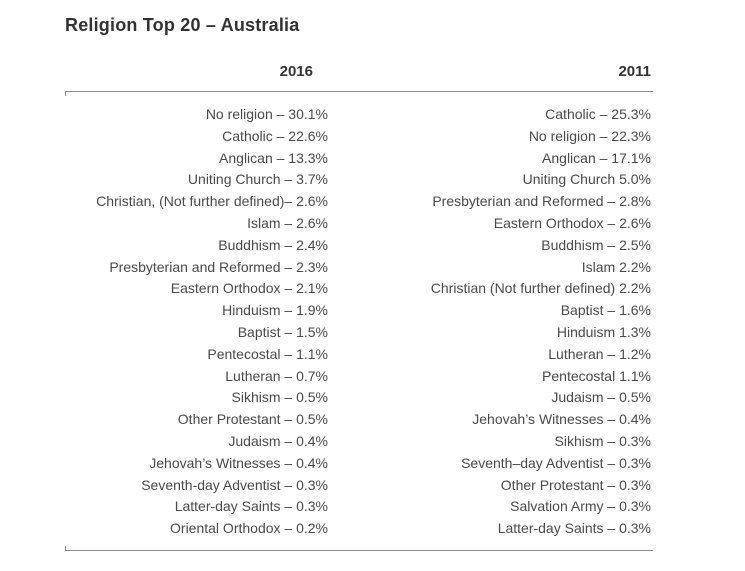 This screenshot has height=571, width=745. Describe the element at coordinates (603, 331) in the screenshot. I see `cell-2011: Hinduism 1.3%` at that location.